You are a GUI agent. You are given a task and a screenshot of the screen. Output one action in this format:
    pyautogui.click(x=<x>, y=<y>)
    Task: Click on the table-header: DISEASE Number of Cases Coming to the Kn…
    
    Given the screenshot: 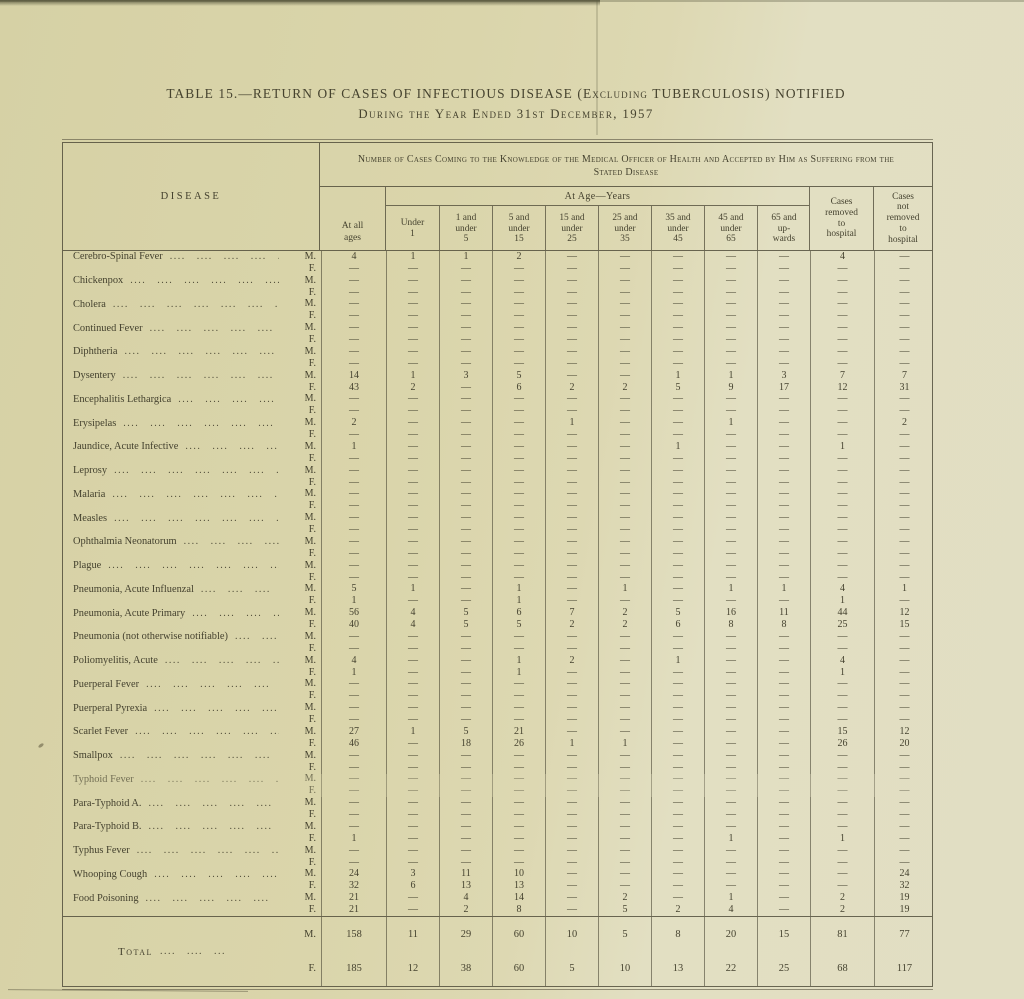 What is the action you would take?
    pyautogui.click(x=497, y=197)
    